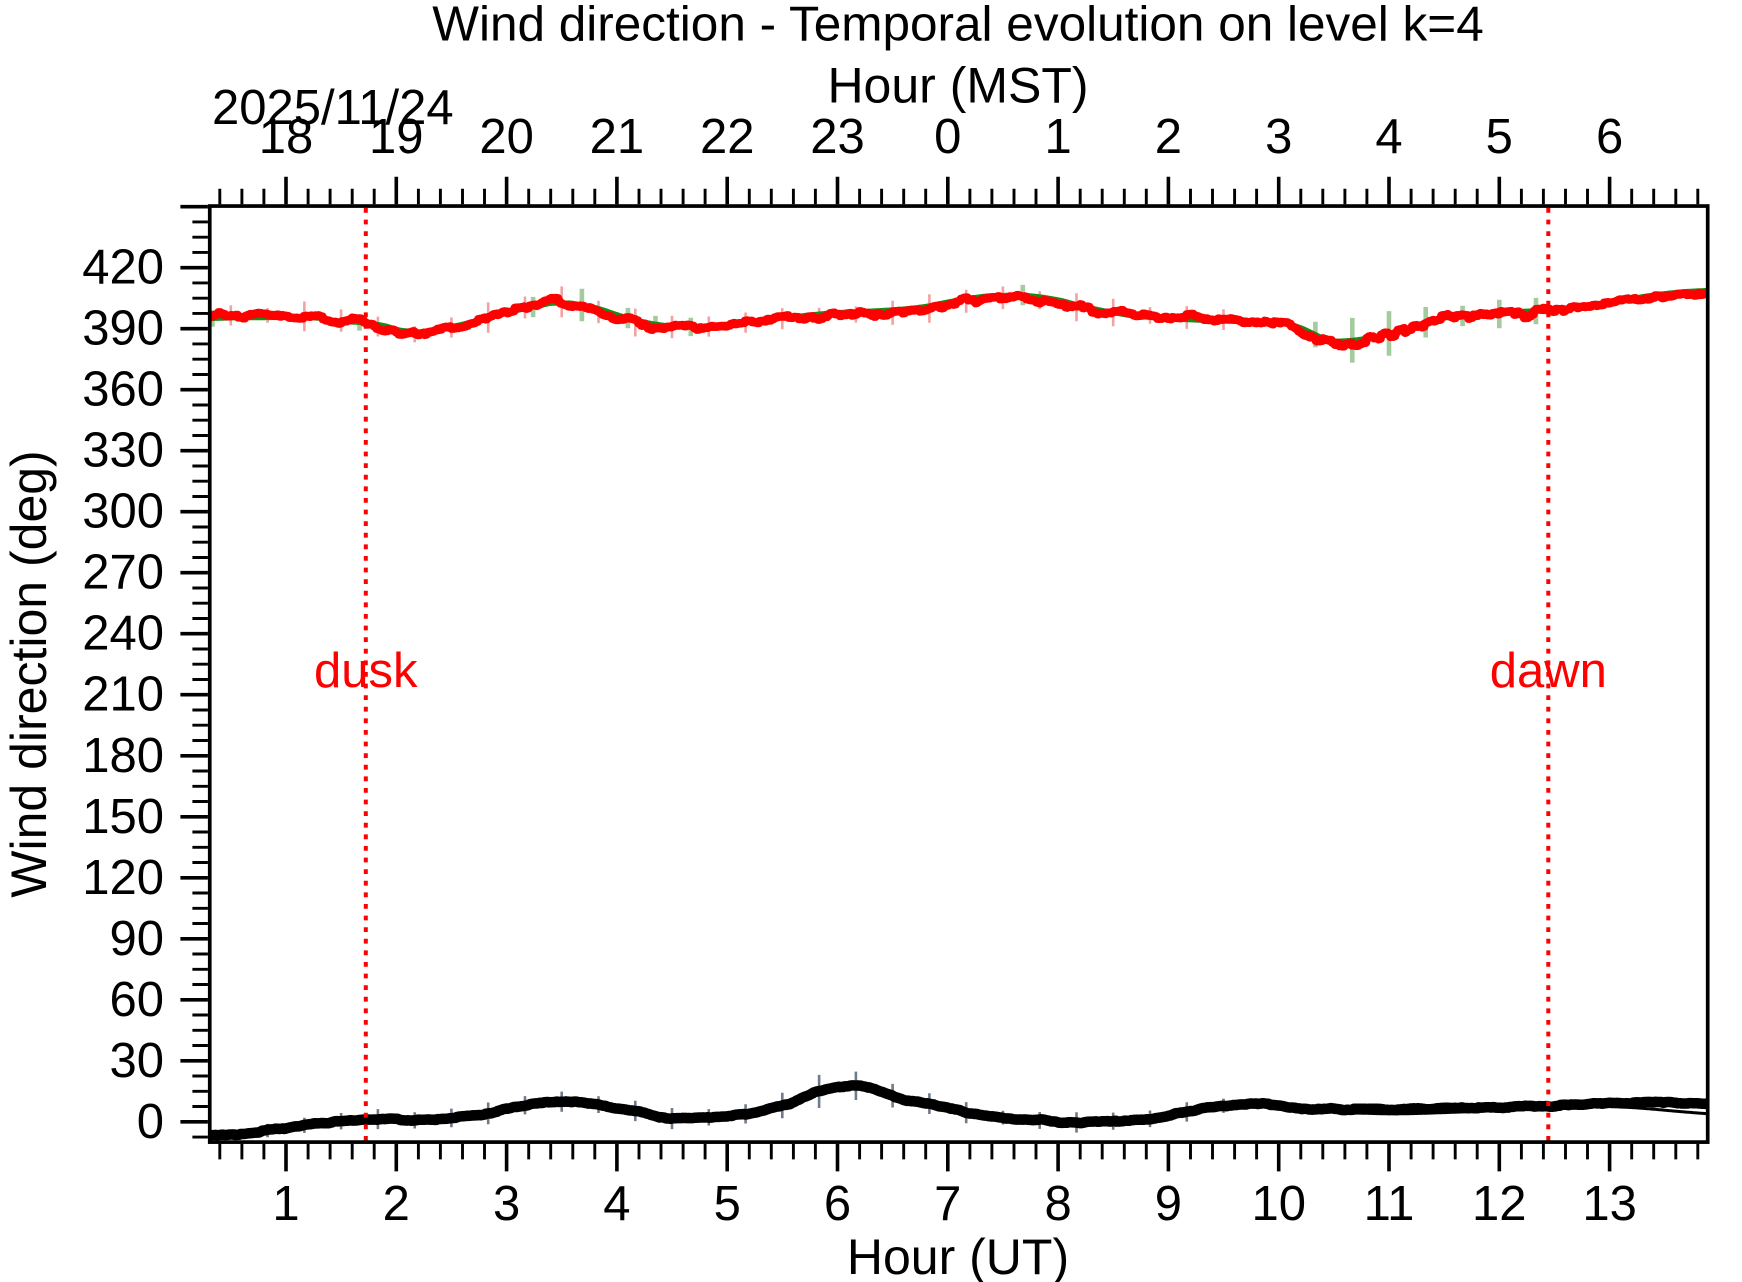 The width and height of the screenshot is (1742, 1282). What do you see at coordinates (123, 268) in the screenshot?
I see `svg-text: 420` at bounding box center [123, 268].